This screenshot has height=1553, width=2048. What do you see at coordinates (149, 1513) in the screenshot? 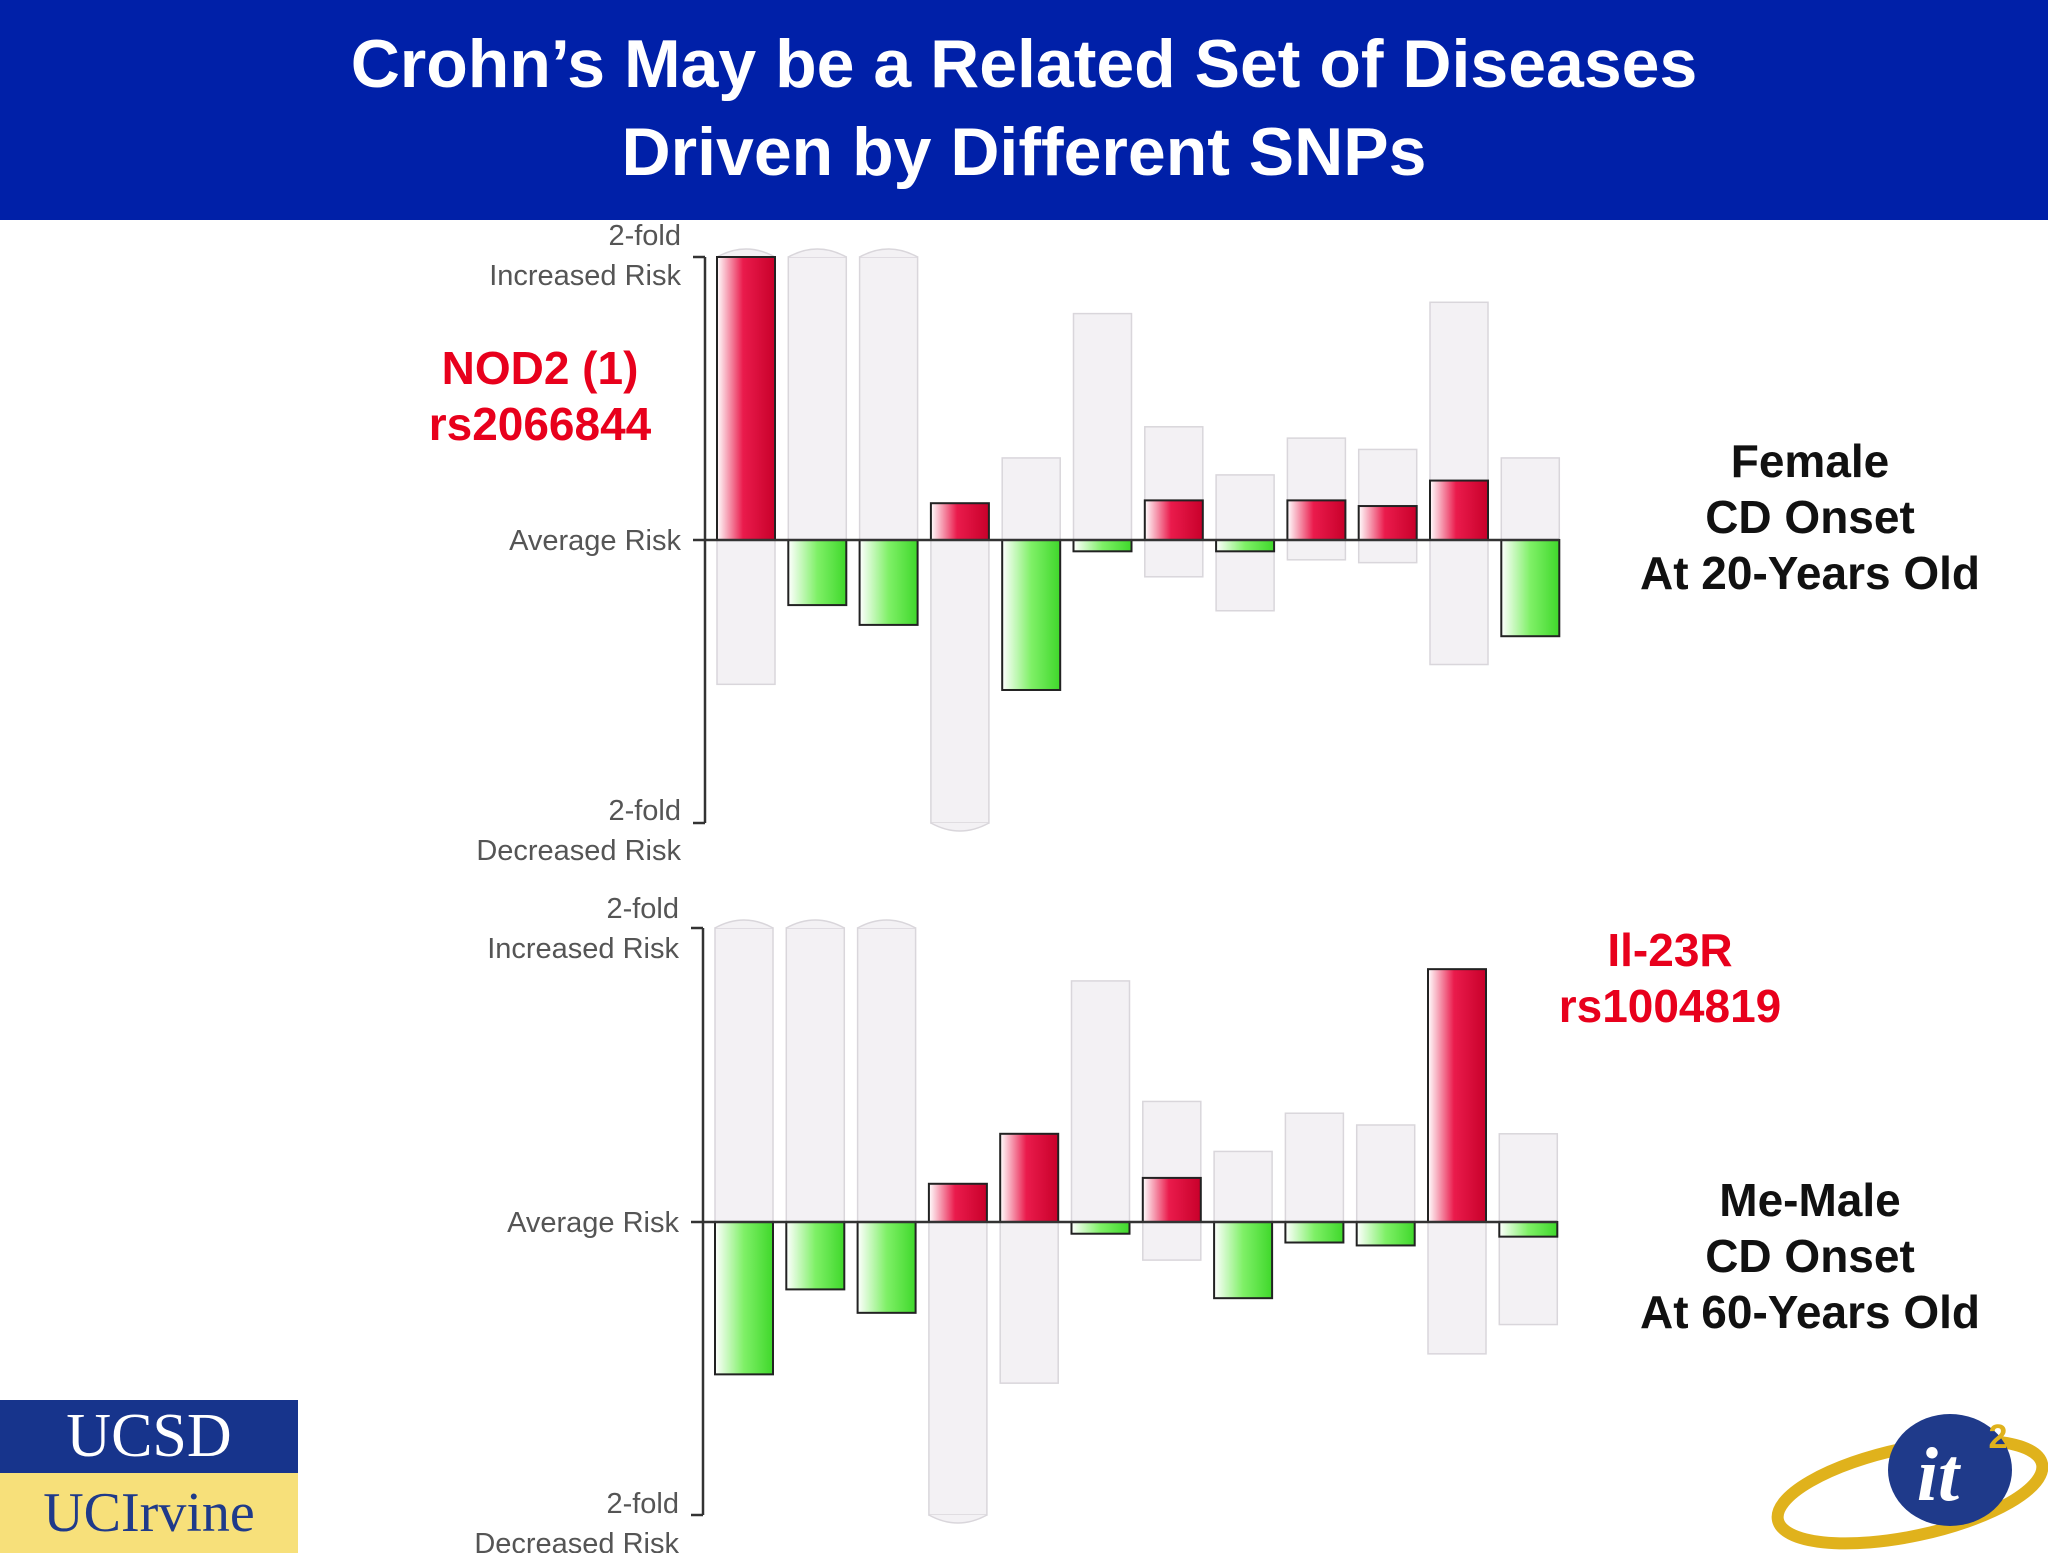
I see `ucirvine-logo: UCIrvine` at bounding box center [149, 1513].